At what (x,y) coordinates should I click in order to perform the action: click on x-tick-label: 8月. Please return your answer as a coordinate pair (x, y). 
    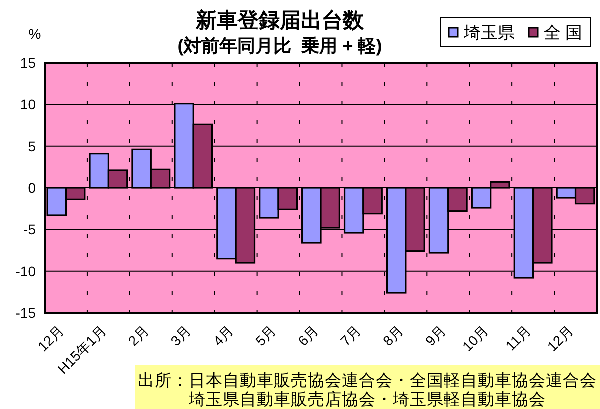
    Looking at the image, I should click on (393, 336).